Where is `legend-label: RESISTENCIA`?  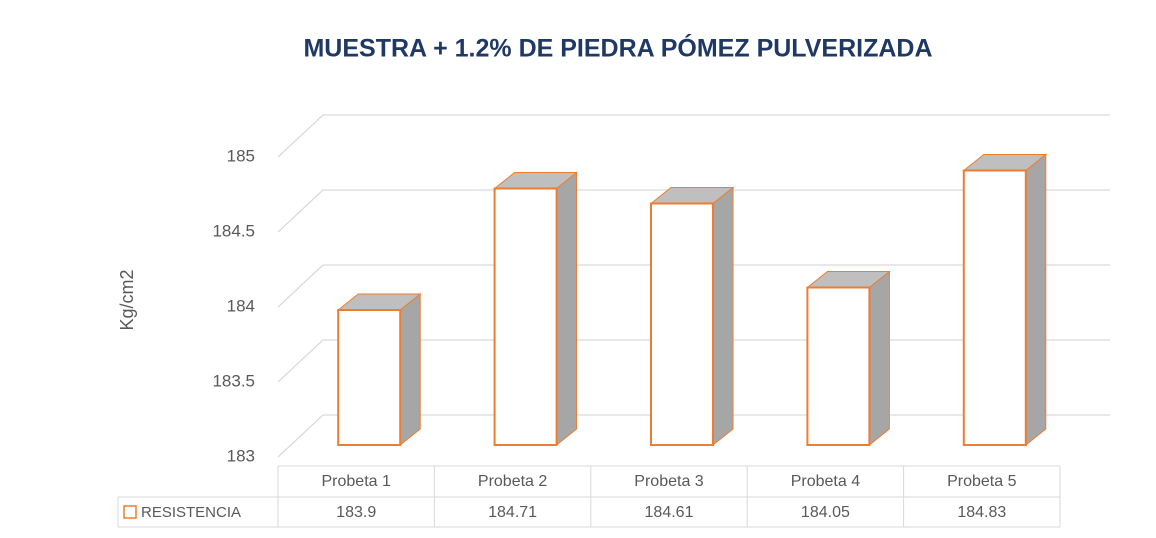 legend-label: RESISTENCIA is located at coordinates (191, 512).